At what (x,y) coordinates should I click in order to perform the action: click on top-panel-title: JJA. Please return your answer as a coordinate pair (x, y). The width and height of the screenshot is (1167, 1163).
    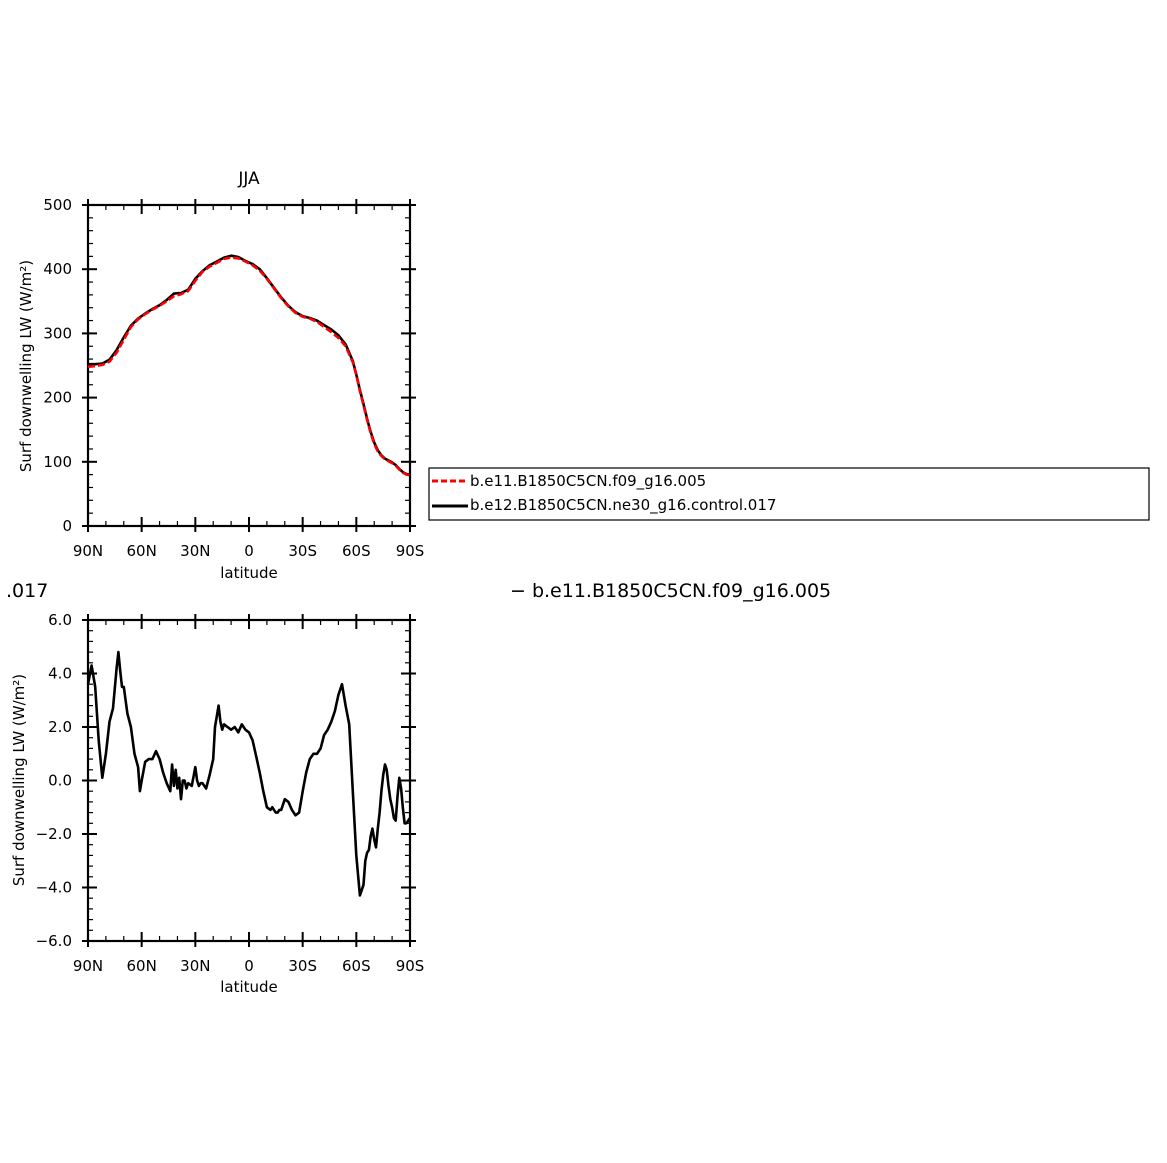
    Looking at the image, I should click on (248, 179).